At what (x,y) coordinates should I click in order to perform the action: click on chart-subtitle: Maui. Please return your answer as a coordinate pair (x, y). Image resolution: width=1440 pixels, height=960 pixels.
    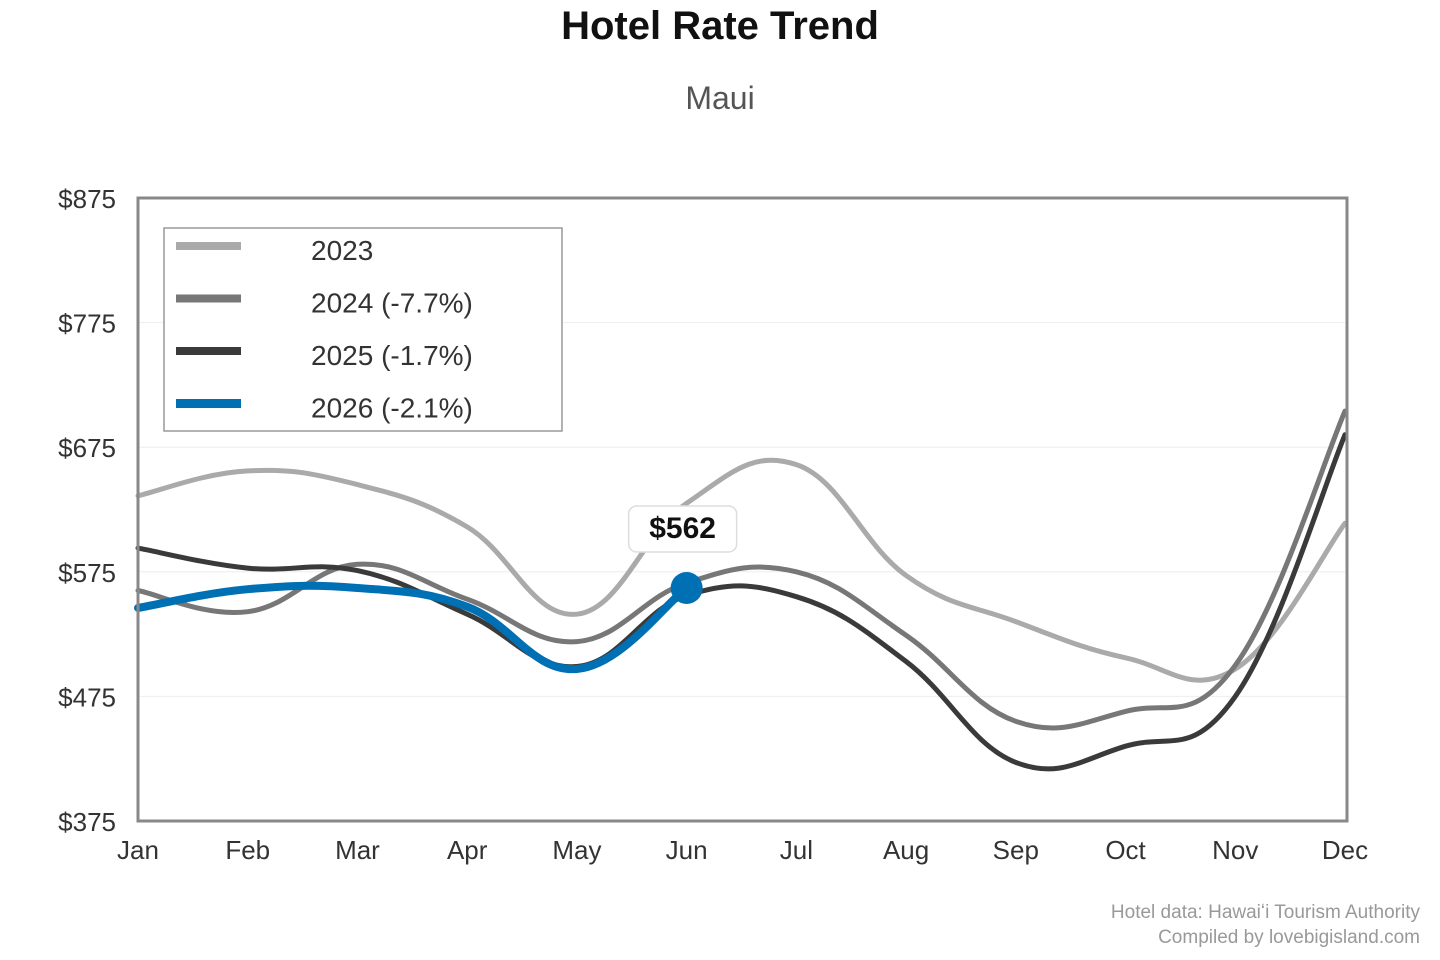
    Looking at the image, I should click on (720, 98).